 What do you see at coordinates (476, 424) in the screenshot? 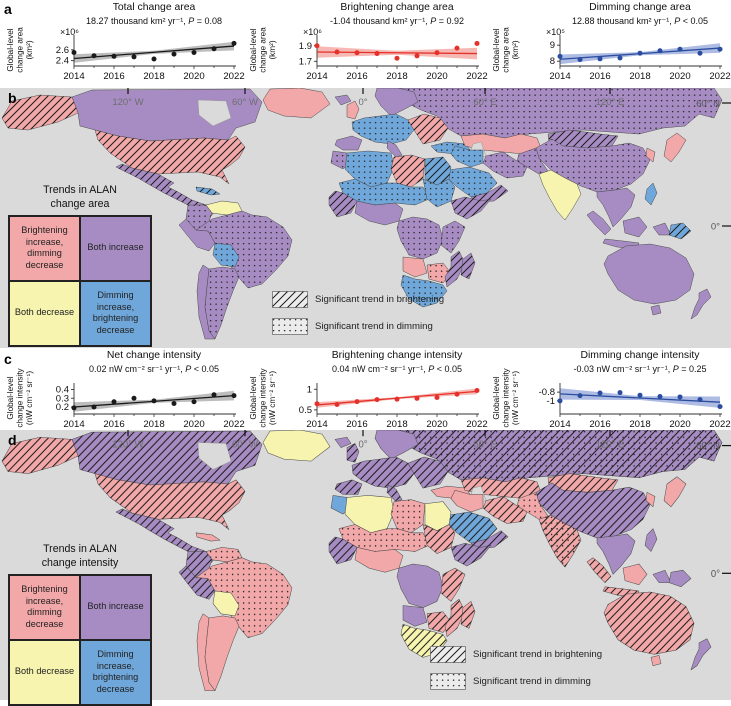
I see `x-tick-label: 2022` at bounding box center [476, 424].